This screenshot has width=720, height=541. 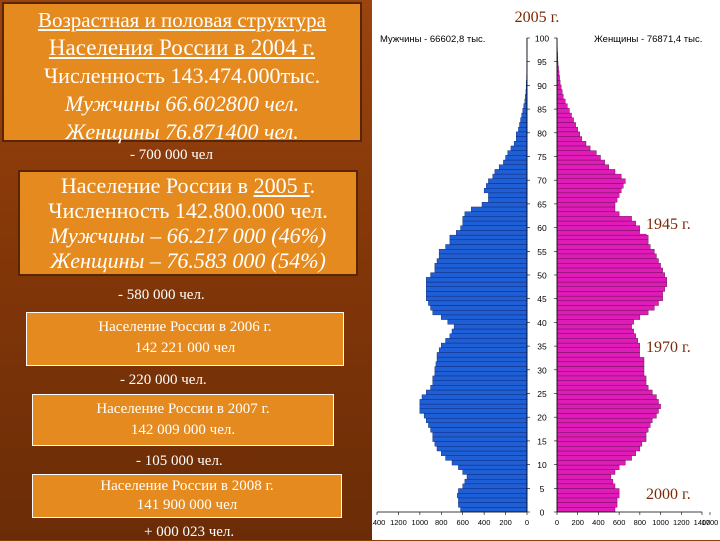 What do you see at coordinates (542, 110) in the screenshot?
I see `age-tick-label: 85` at bounding box center [542, 110].